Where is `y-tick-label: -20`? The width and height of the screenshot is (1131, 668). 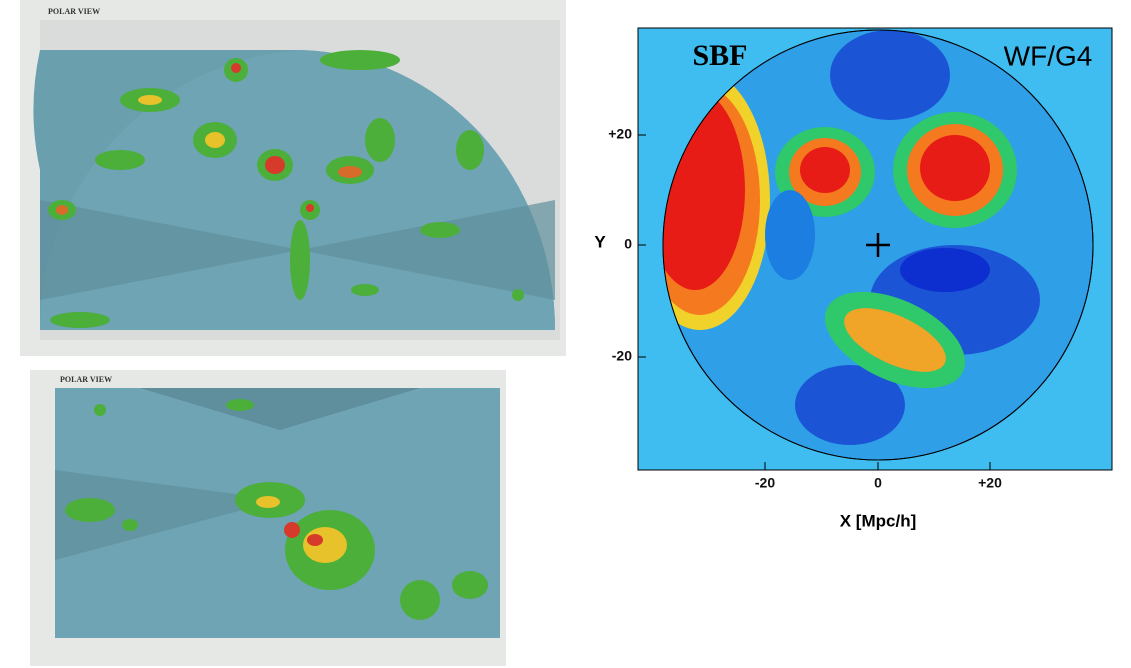 y-tick-label: -20 is located at coordinates (622, 356).